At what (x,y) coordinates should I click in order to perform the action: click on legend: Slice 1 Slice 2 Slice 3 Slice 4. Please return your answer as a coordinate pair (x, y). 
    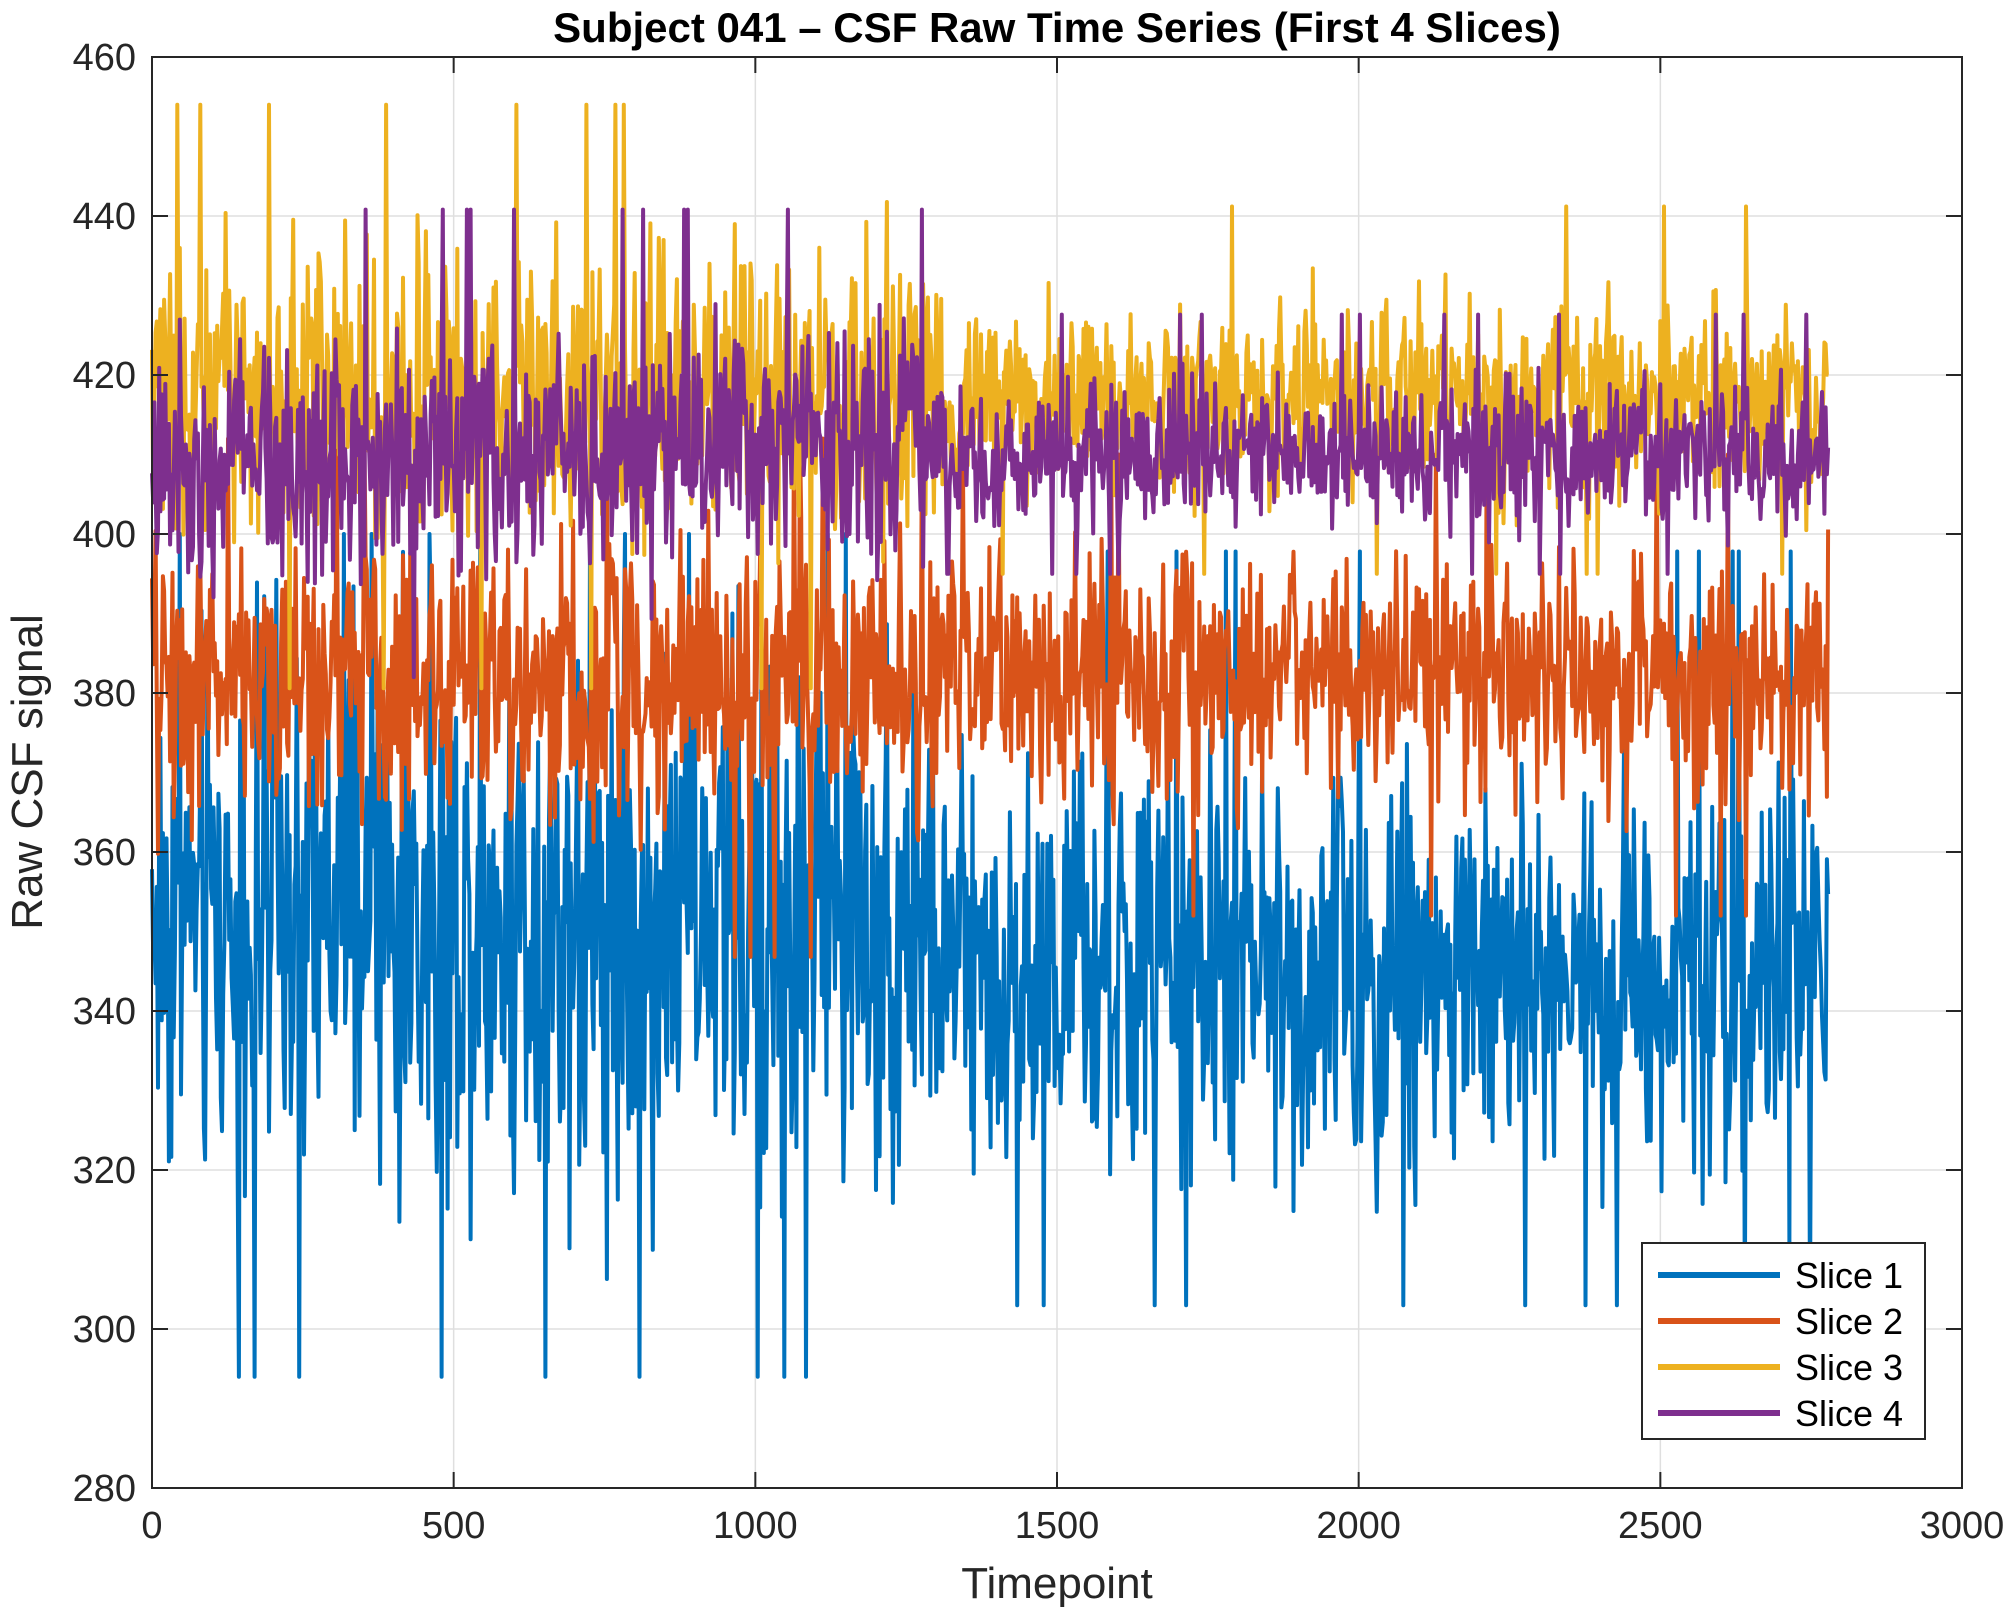
    Looking at the image, I should click on (1783, 1341).